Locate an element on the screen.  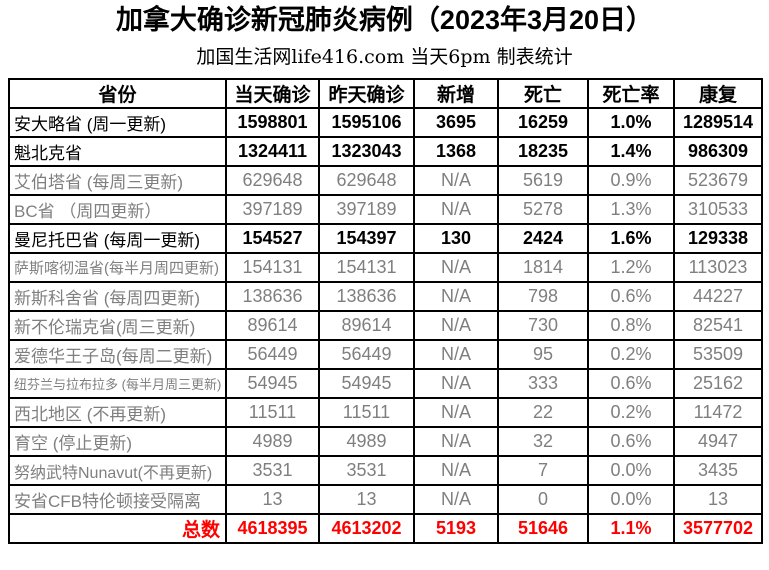
today-cases-cell: 154131 is located at coordinates (272, 267).